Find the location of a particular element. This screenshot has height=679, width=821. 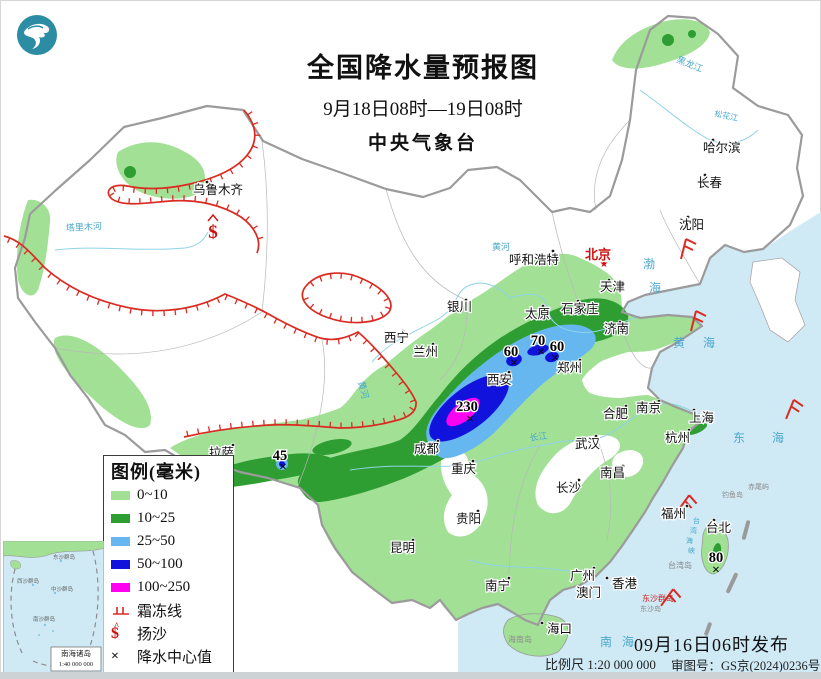

city-label: 乌鲁木齐 is located at coordinates (218, 189).